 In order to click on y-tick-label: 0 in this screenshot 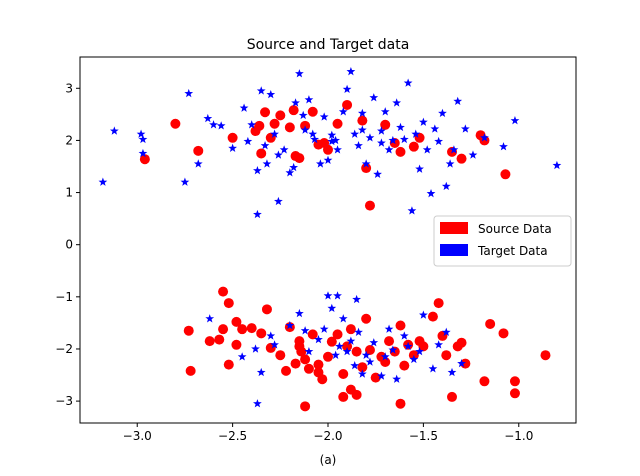, I will do `click(69, 245)`.